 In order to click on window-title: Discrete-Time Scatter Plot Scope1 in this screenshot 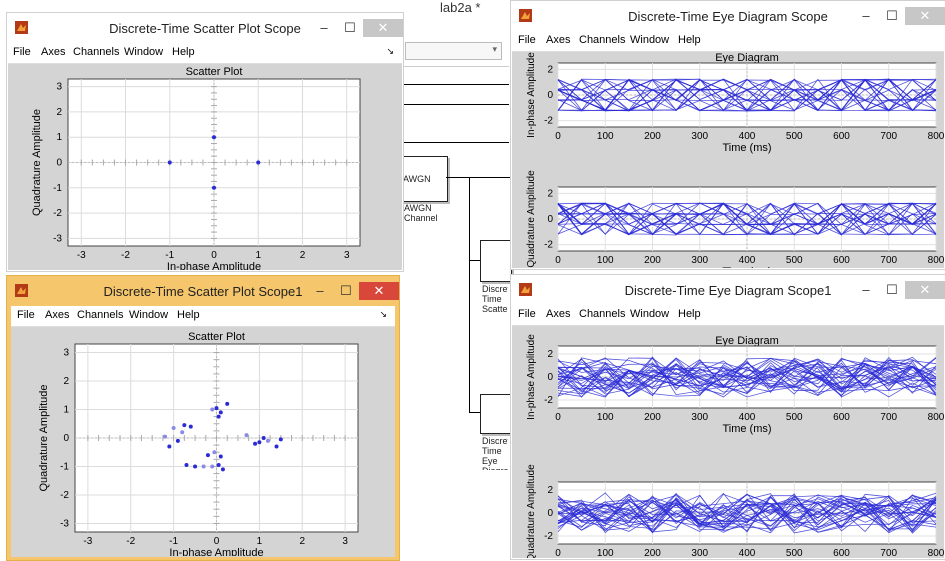, I will do `click(203, 291)`.